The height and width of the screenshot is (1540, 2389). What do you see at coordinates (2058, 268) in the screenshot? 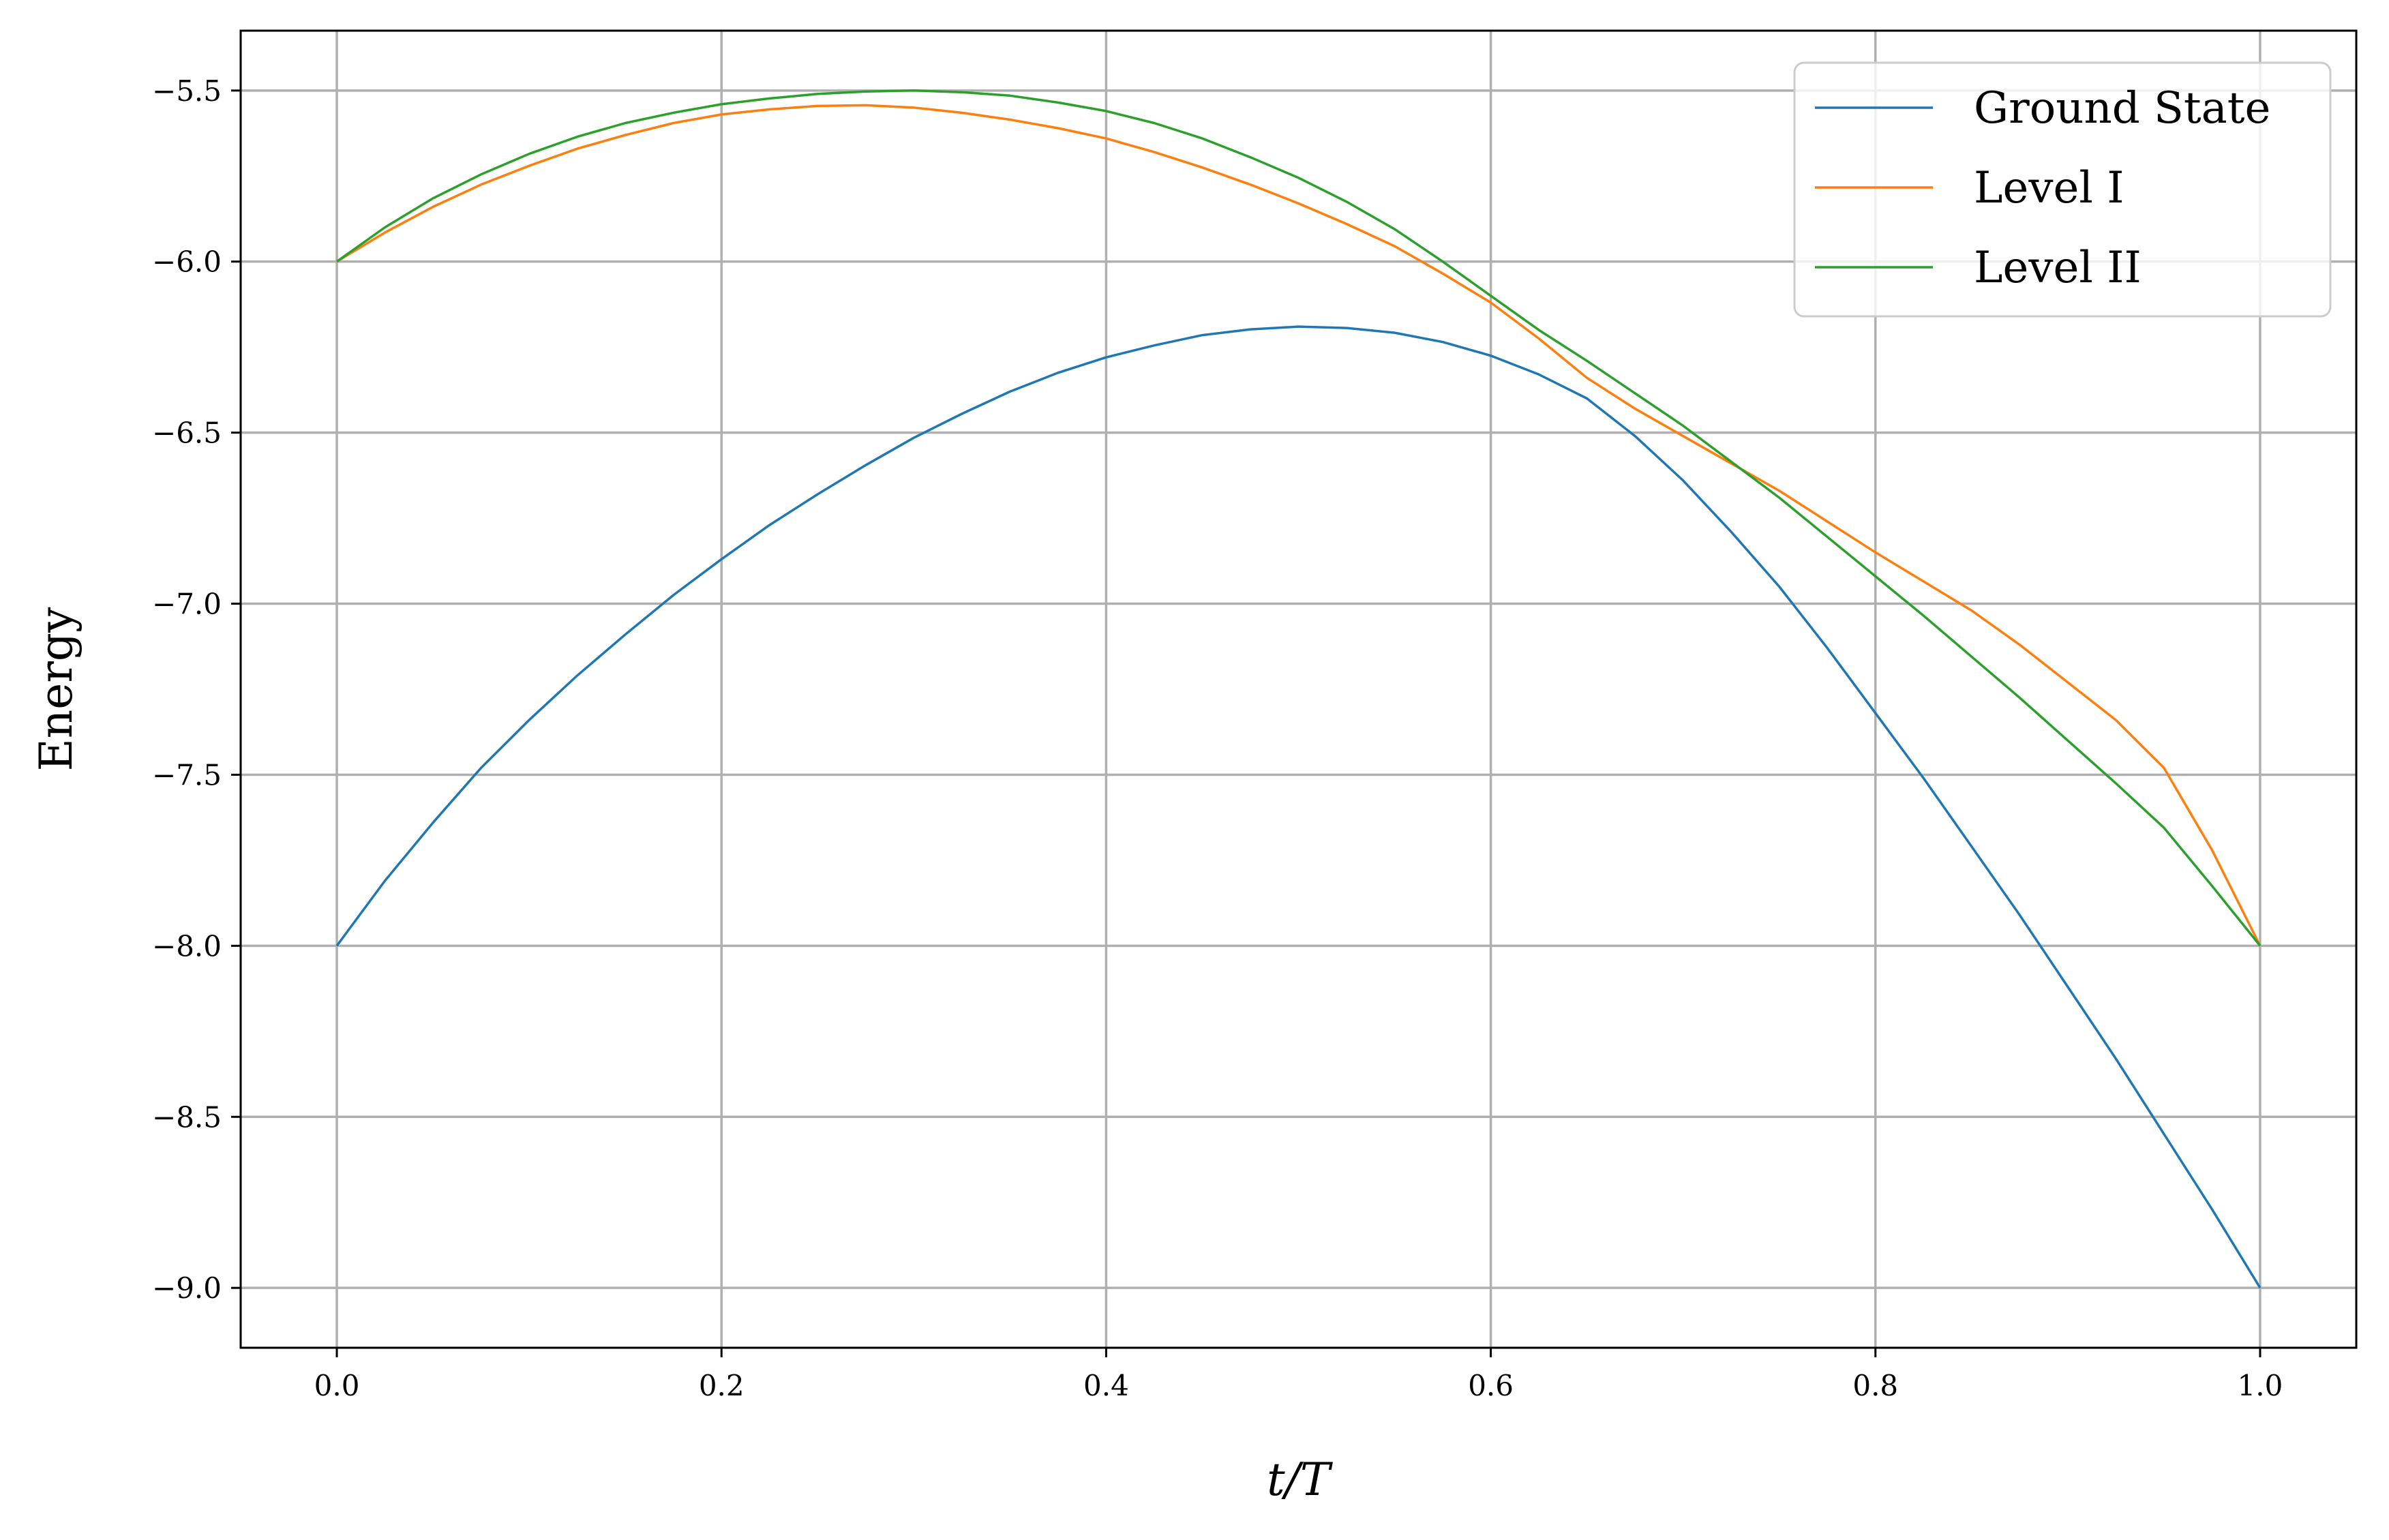
I see `legend-entry-label: Level II` at bounding box center [2058, 268].